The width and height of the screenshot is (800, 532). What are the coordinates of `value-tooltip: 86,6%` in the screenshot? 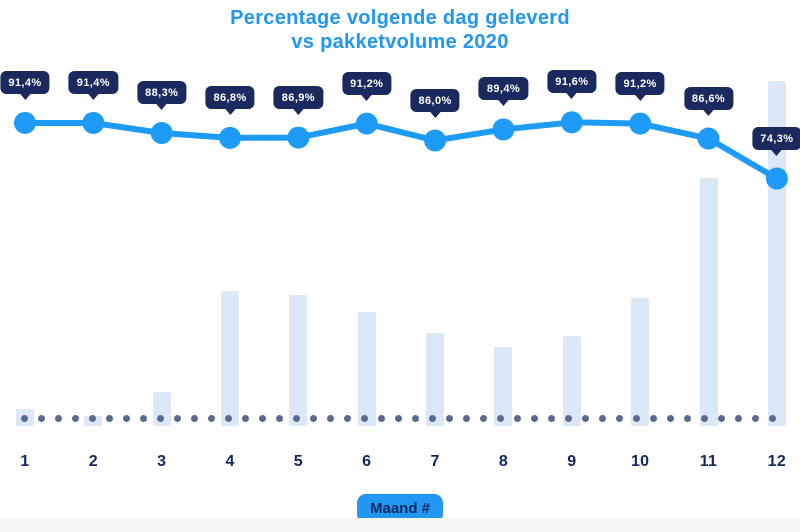 It's located at (708, 101).